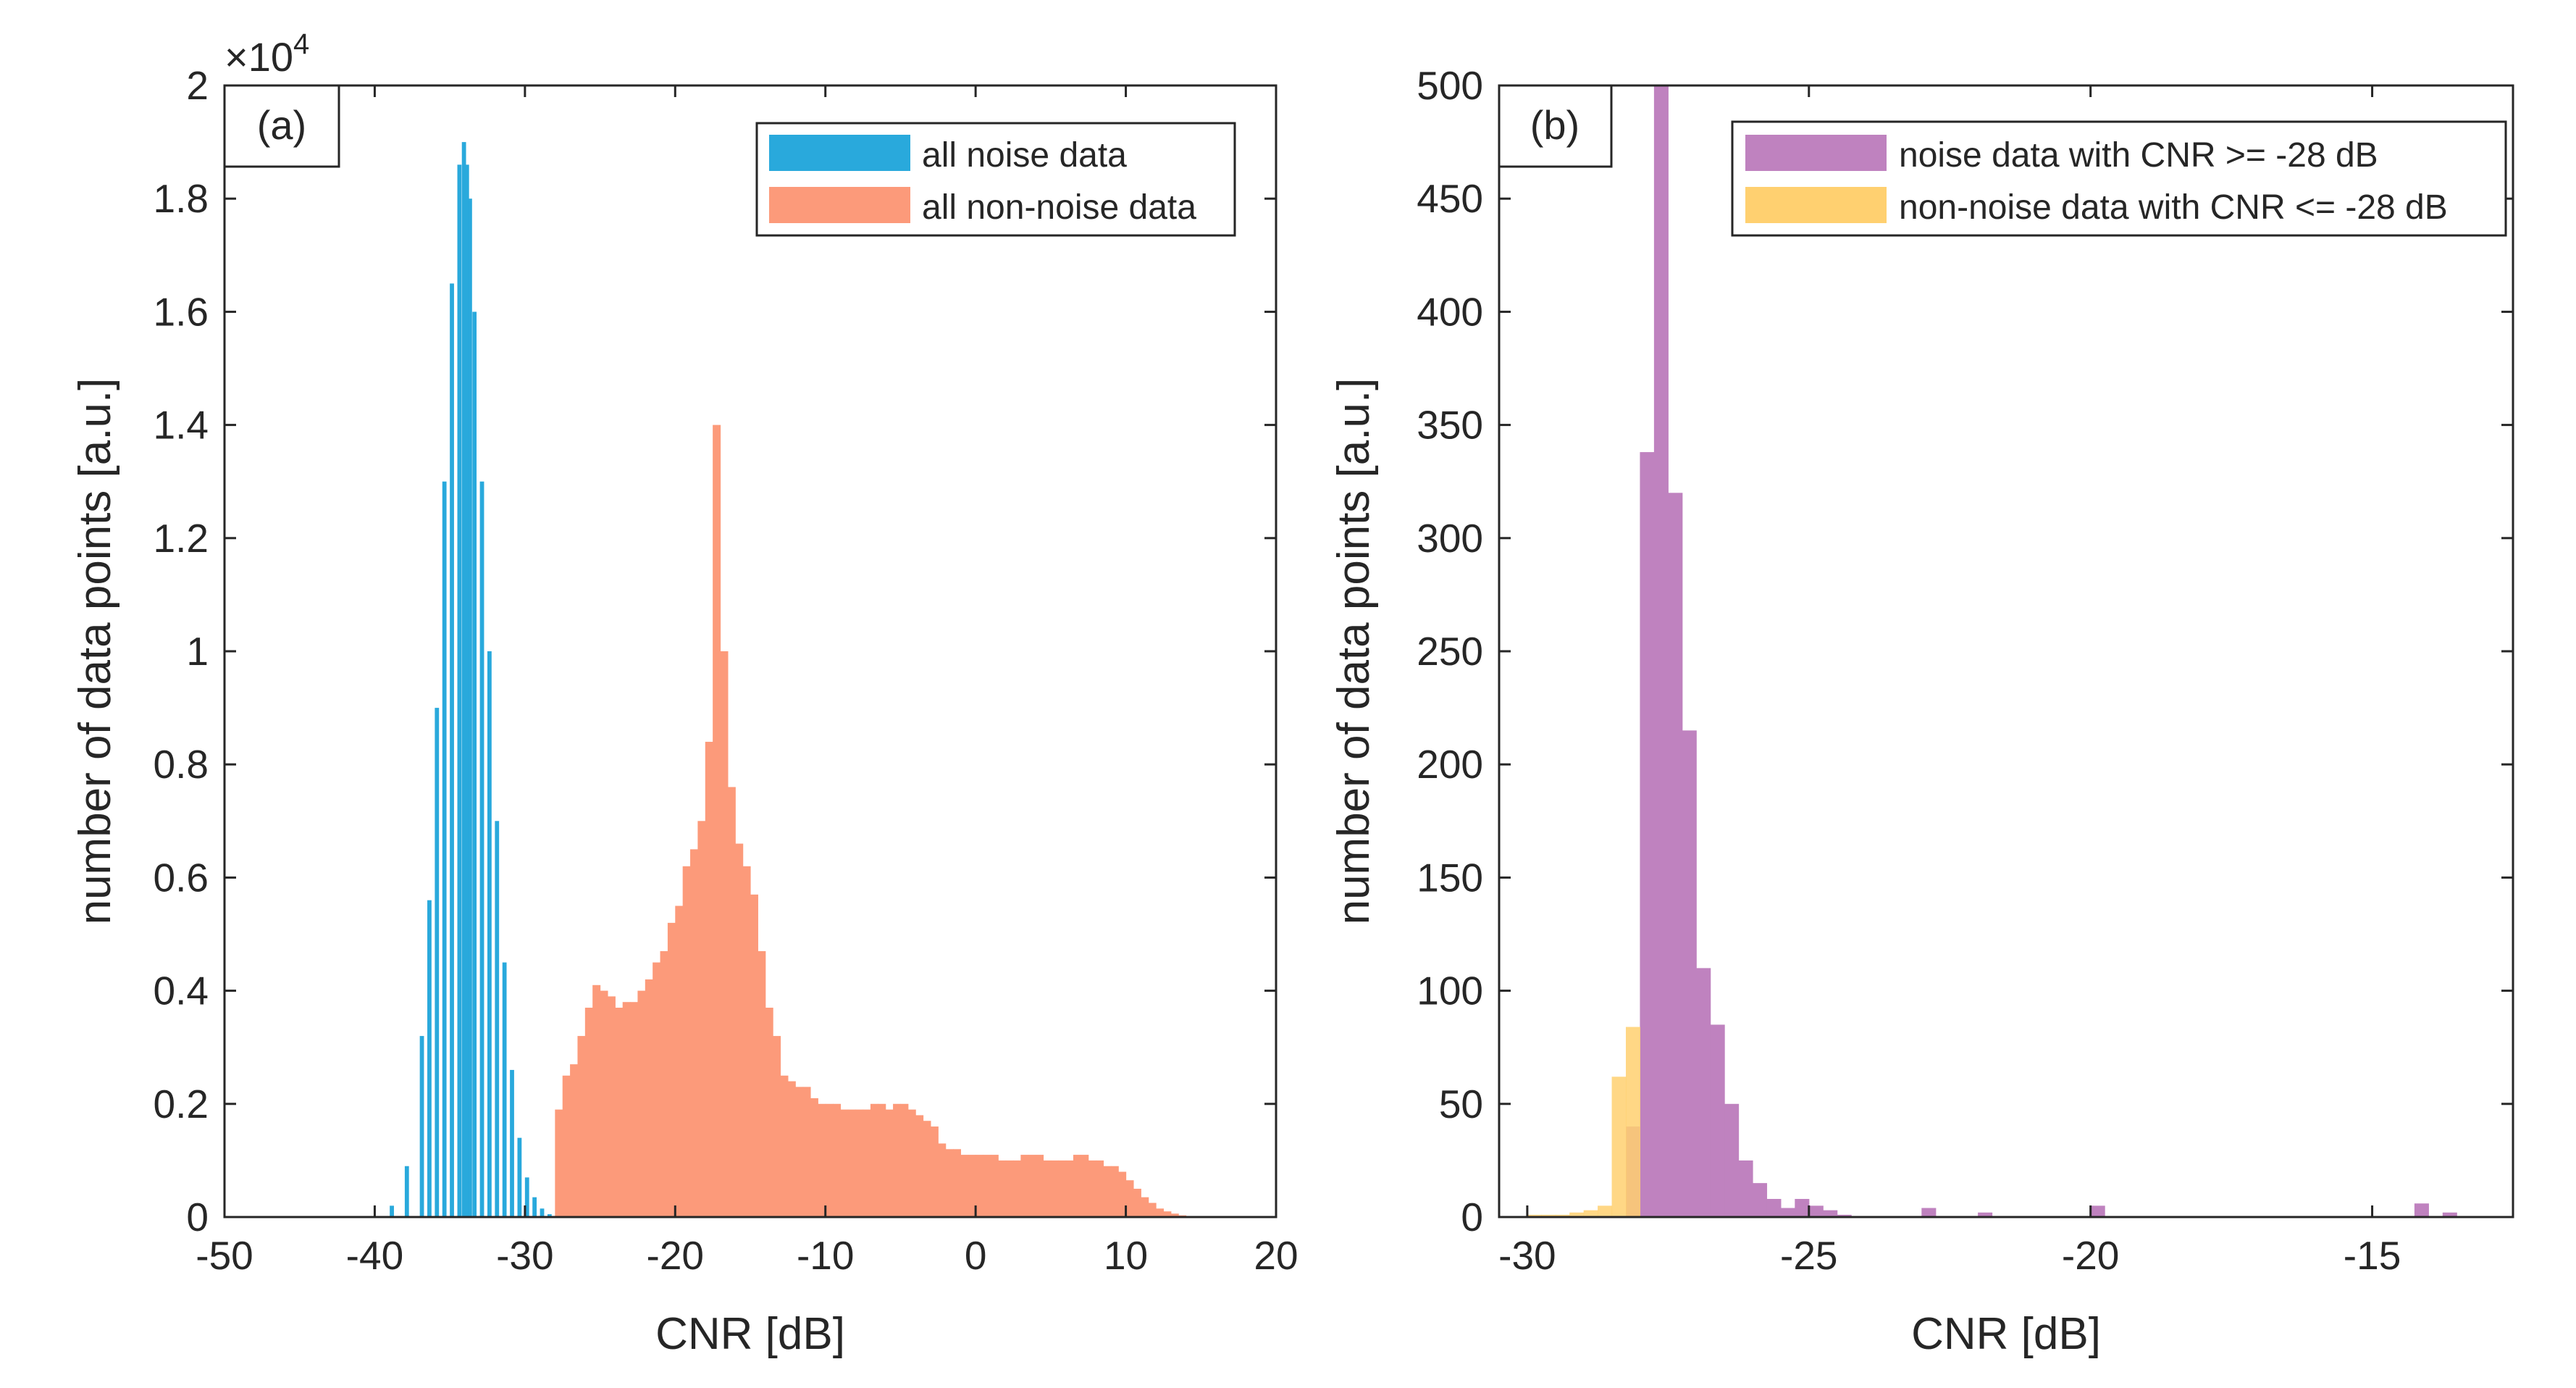  Describe the element at coordinates (181, 764) in the screenshot. I see `y-tick-label-a-4: 0.8` at that location.